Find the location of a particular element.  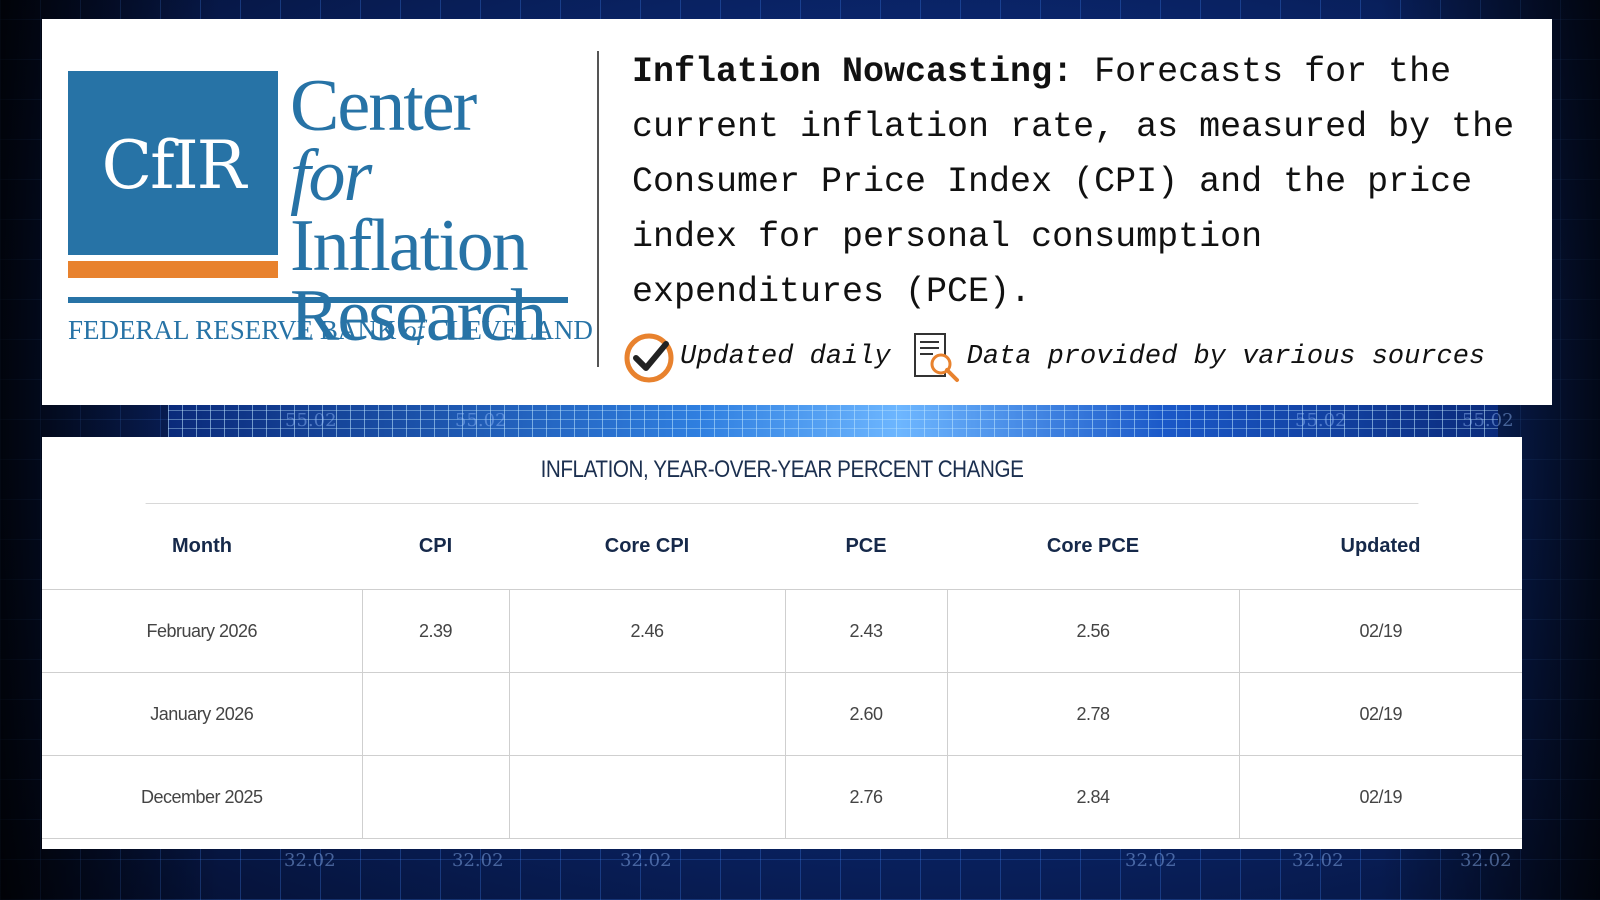

logo-word-inflation: Inflation is located at coordinates (409, 246).